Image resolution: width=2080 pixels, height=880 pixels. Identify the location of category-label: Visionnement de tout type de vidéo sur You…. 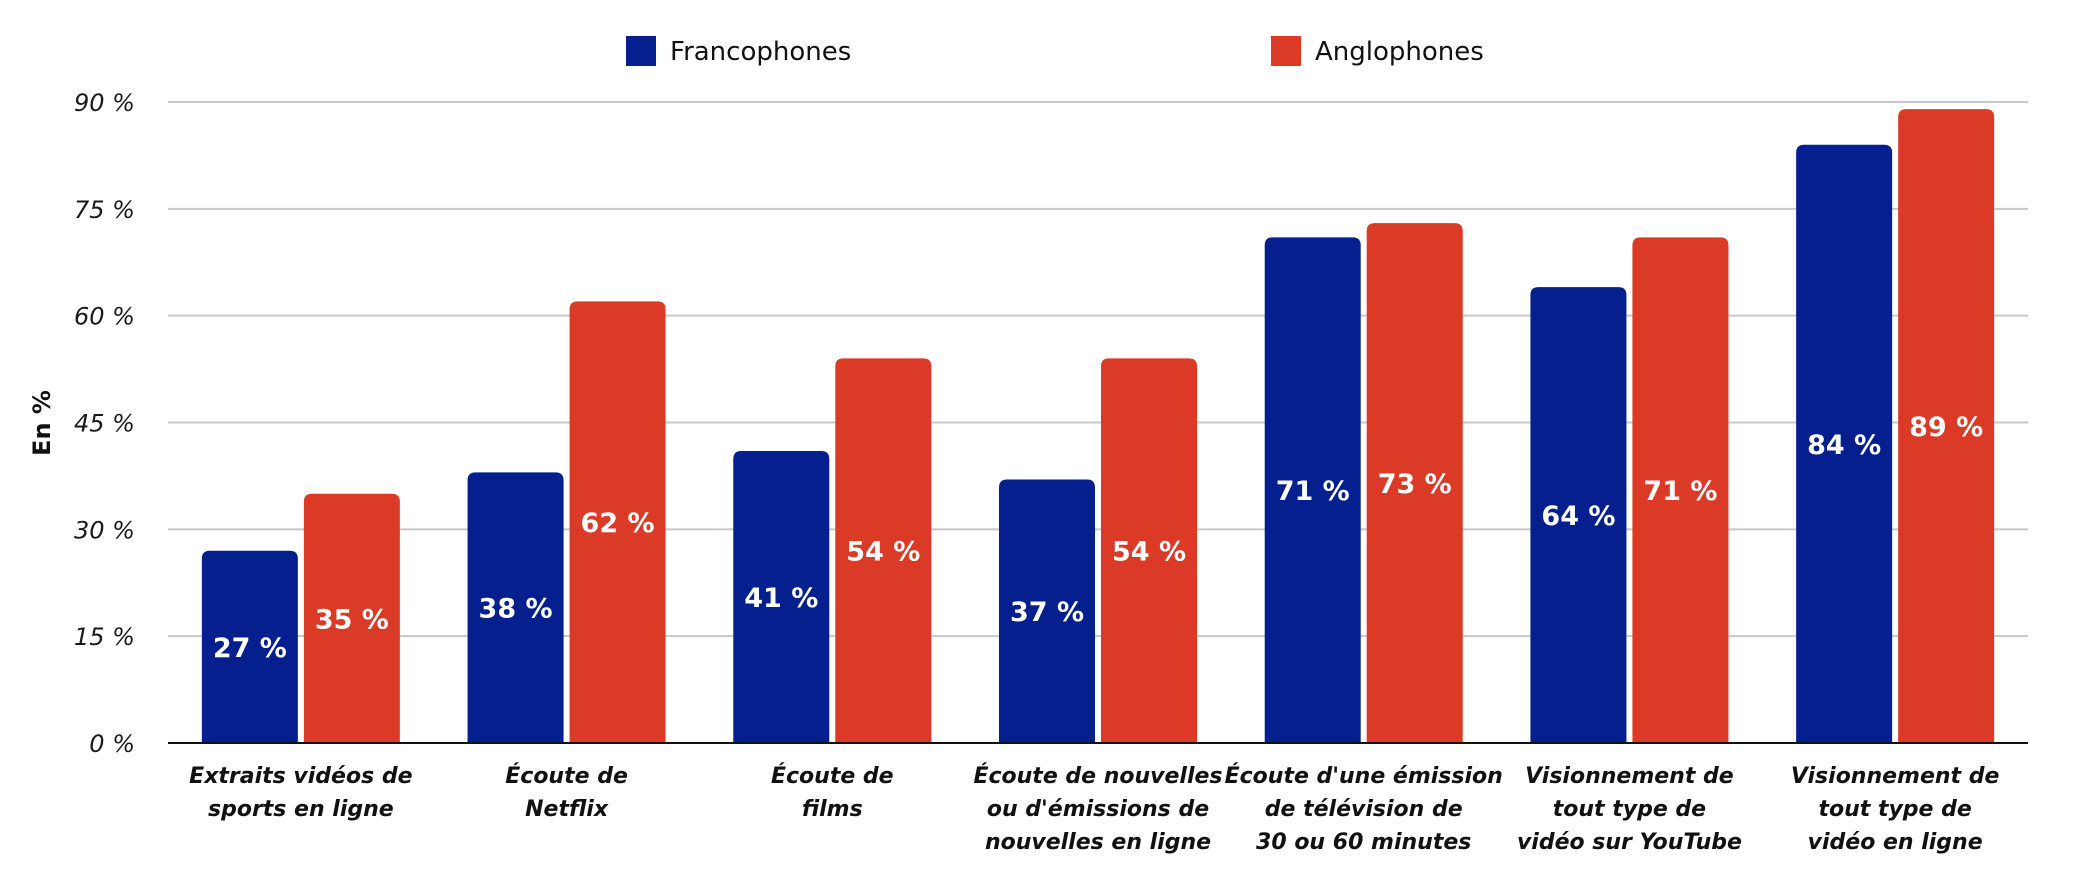
(1629, 809).